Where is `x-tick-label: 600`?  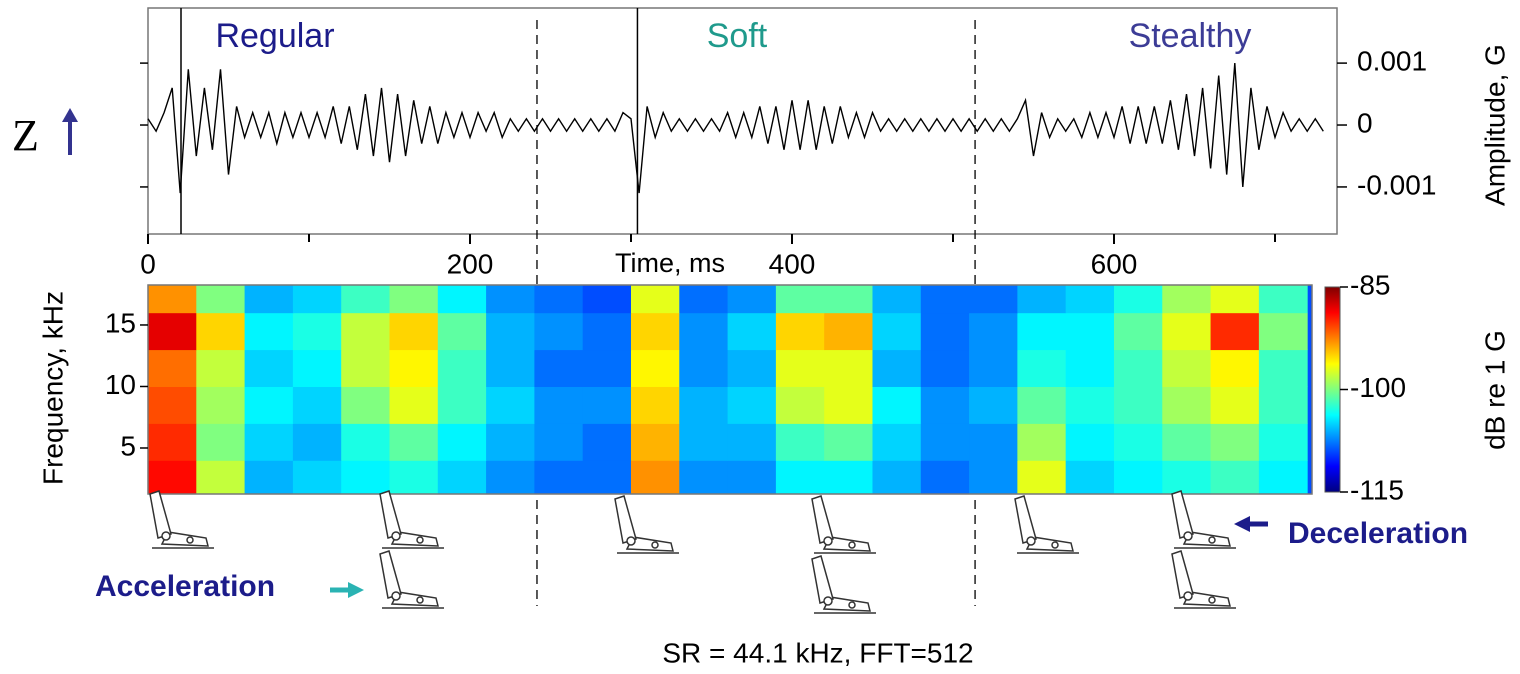 x-tick-label: 600 is located at coordinates (1114, 263).